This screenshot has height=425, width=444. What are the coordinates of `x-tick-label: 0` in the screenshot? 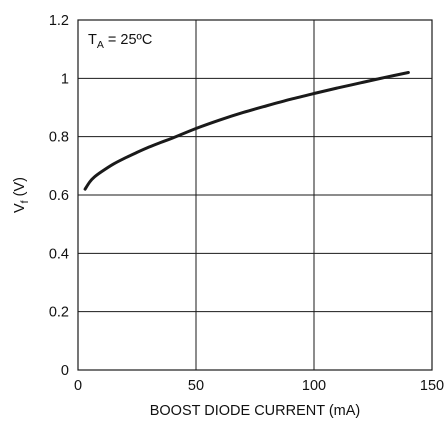 It's located at (78, 386).